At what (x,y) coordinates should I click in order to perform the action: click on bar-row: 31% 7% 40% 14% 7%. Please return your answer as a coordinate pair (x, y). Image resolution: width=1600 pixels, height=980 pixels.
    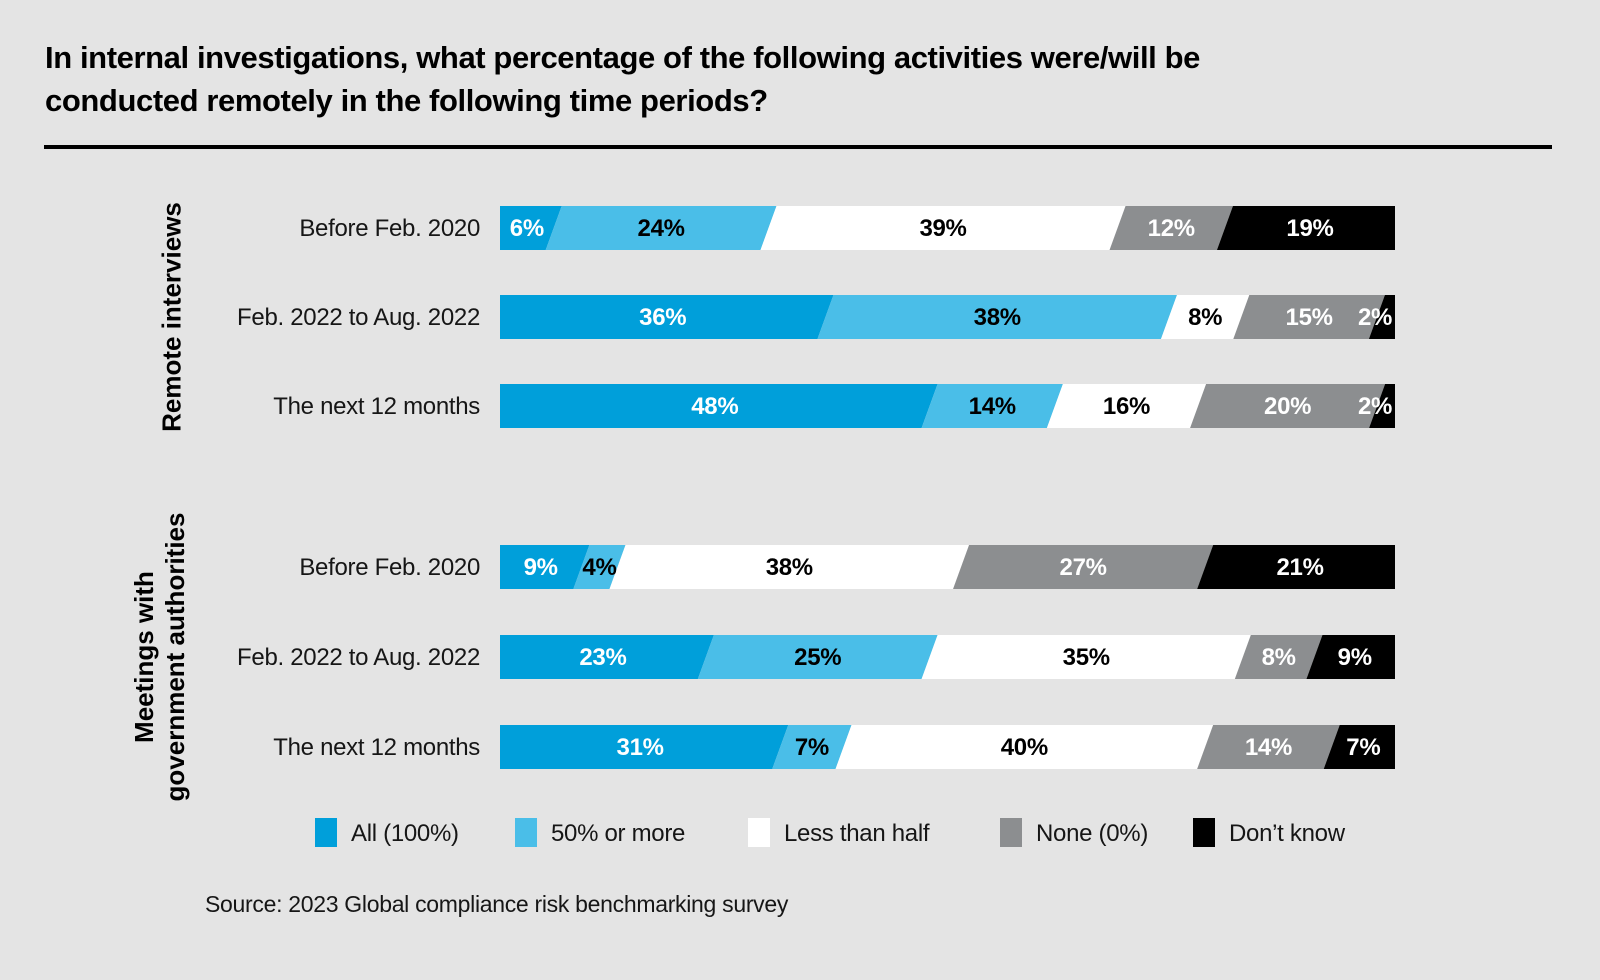
    Looking at the image, I should click on (947, 747).